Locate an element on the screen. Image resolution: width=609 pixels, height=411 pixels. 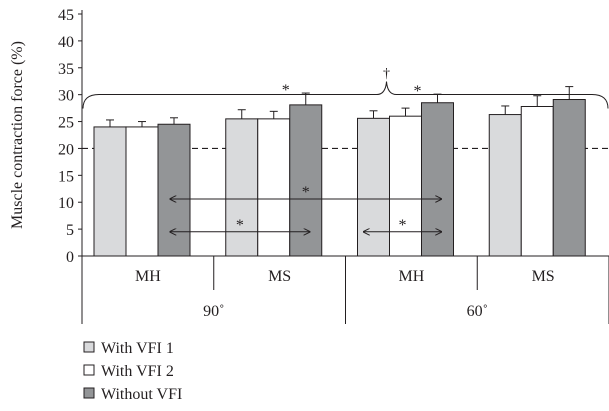
dagger-label: † is located at coordinates (386, 74).